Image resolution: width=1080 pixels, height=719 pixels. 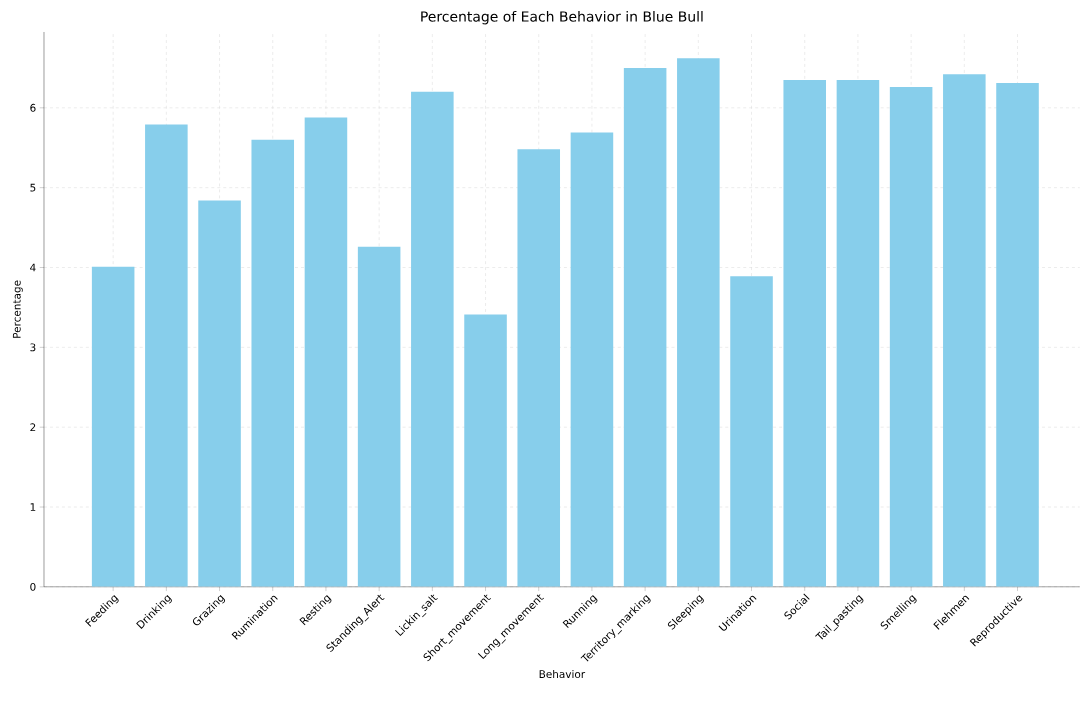 What do you see at coordinates (33, 427) in the screenshot?
I see `y-tick-label: 2` at bounding box center [33, 427].